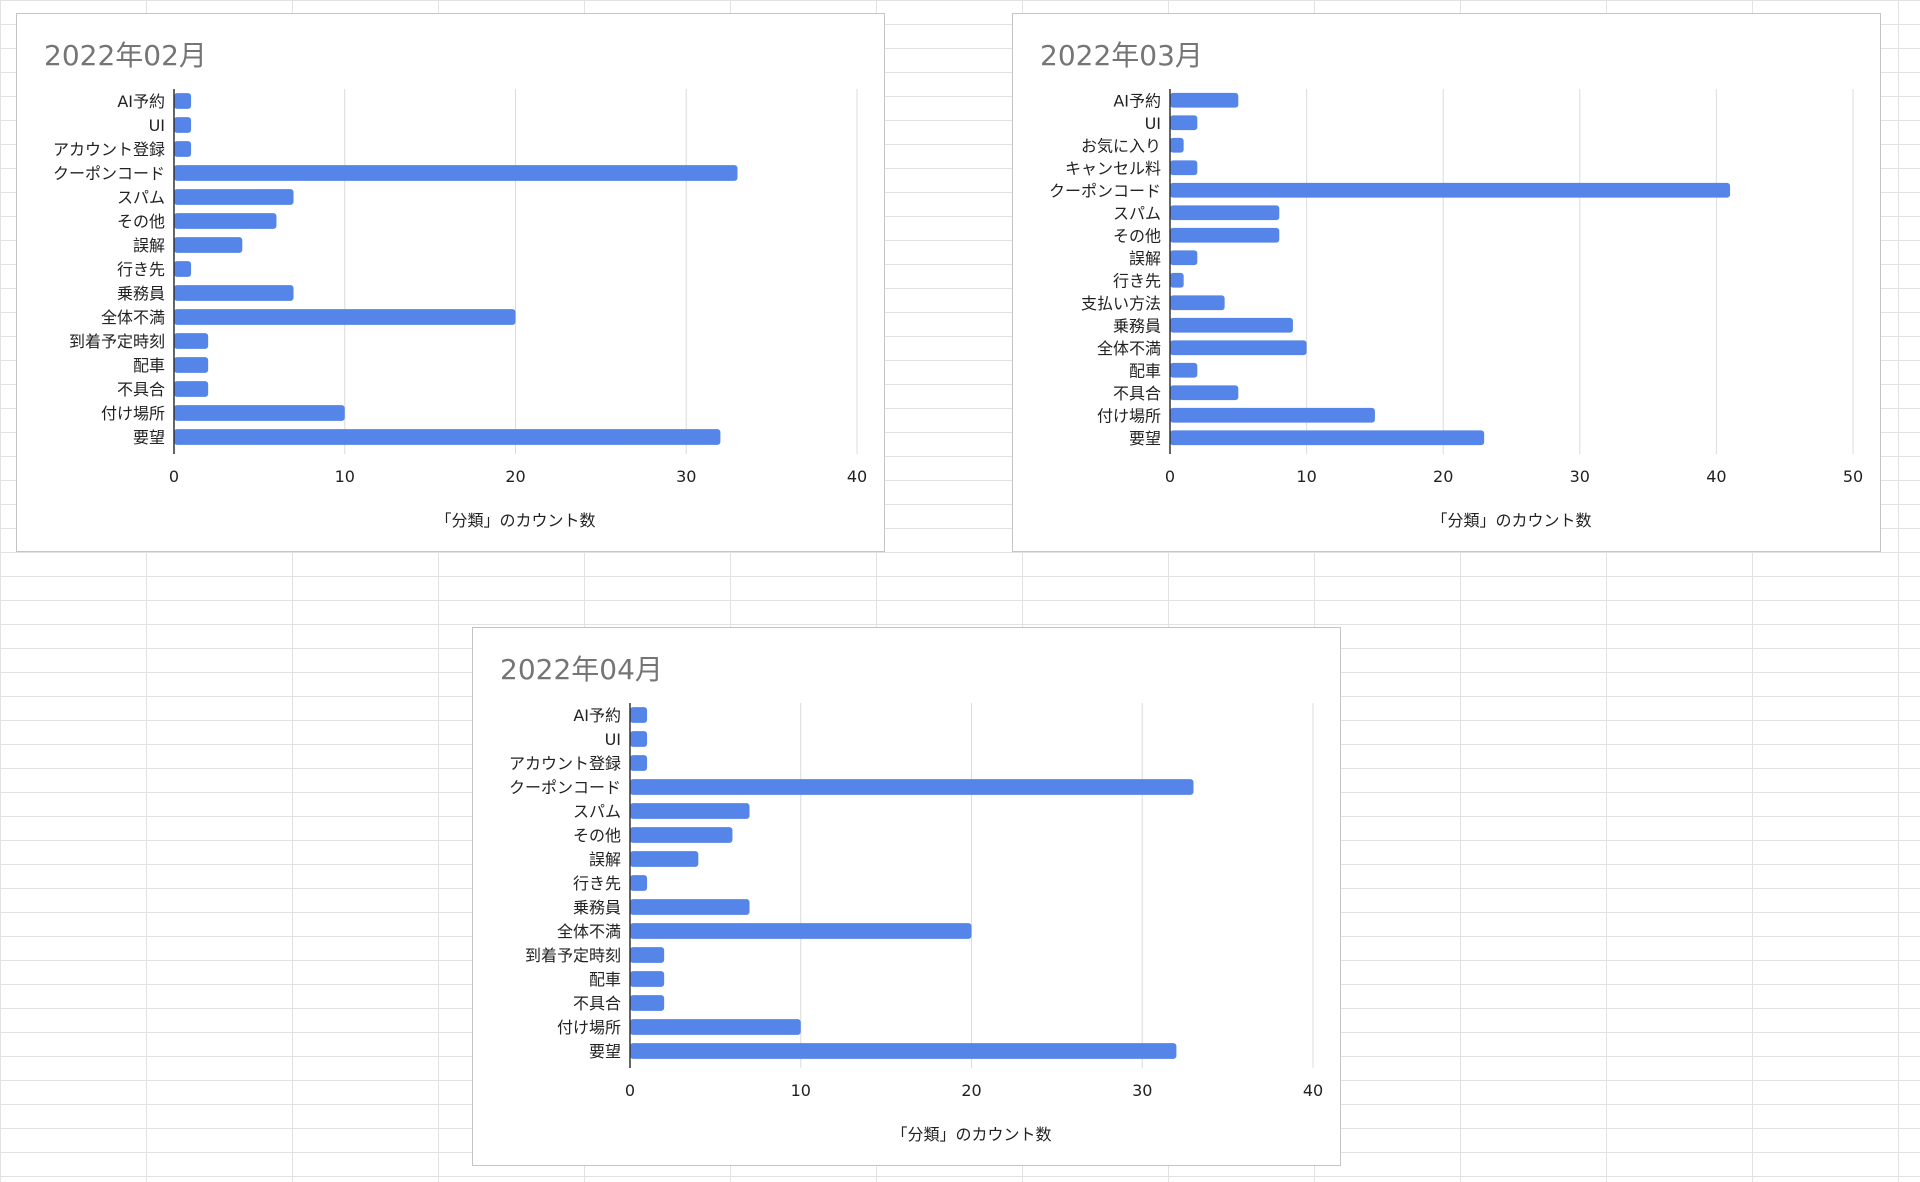 The image size is (1920, 1182). Describe the element at coordinates (1113, 168) in the screenshot. I see `category-label: キャンセル料` at that location.